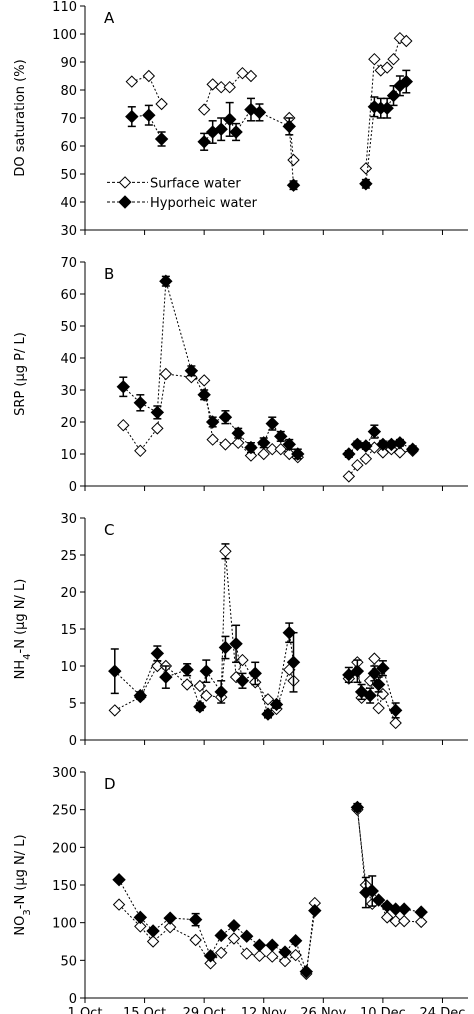 The height and width of the screenshot is (1014, 474). Describe the element at coordinates (109, 18) in the screenshot. I see `panel-letter: A` at that location.